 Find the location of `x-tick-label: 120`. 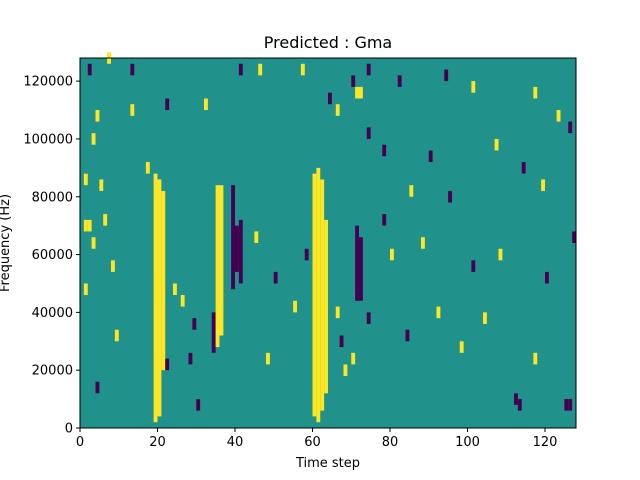

x-tick-label: 120 is located at coordinates (545, 442).